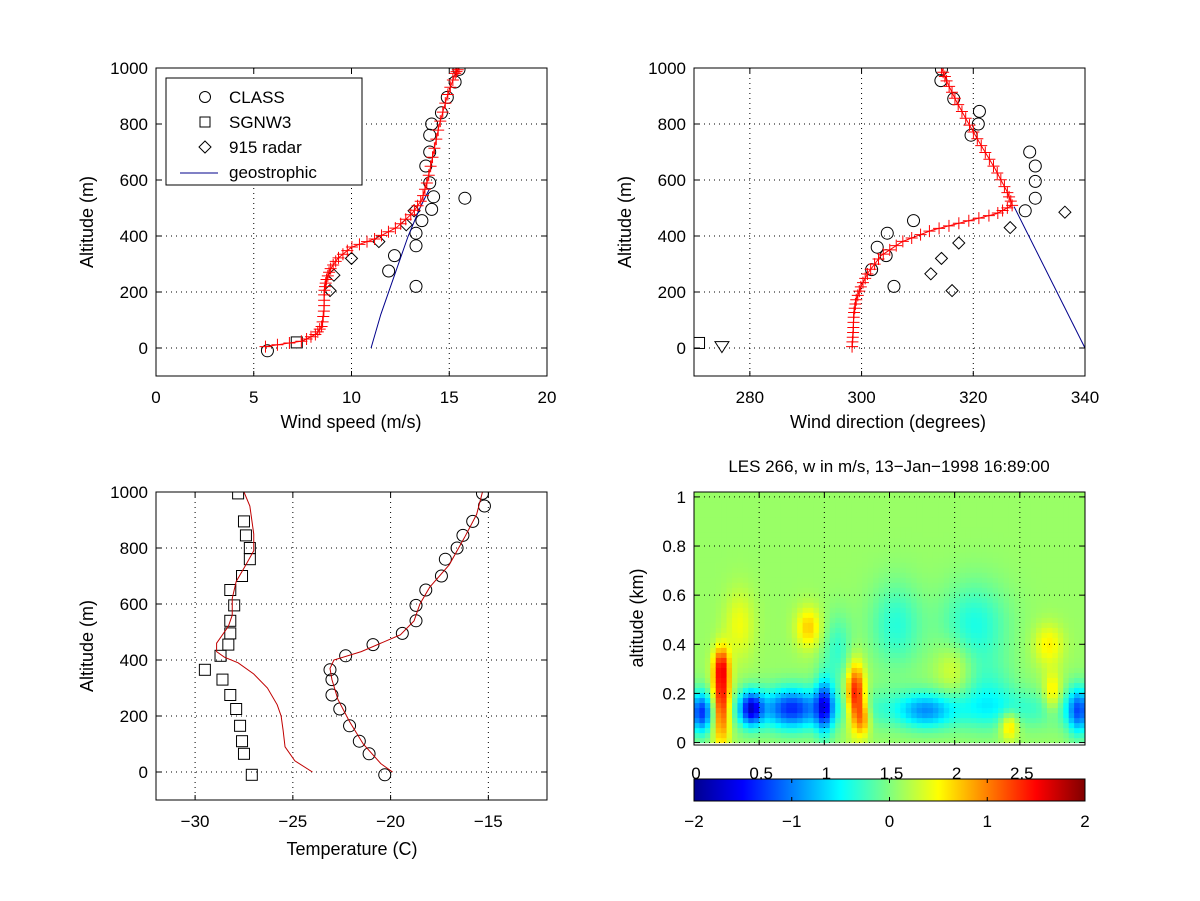 This screenshot has height=901, width=1200. I want to click on model-plus-marker, so click(432, 157).